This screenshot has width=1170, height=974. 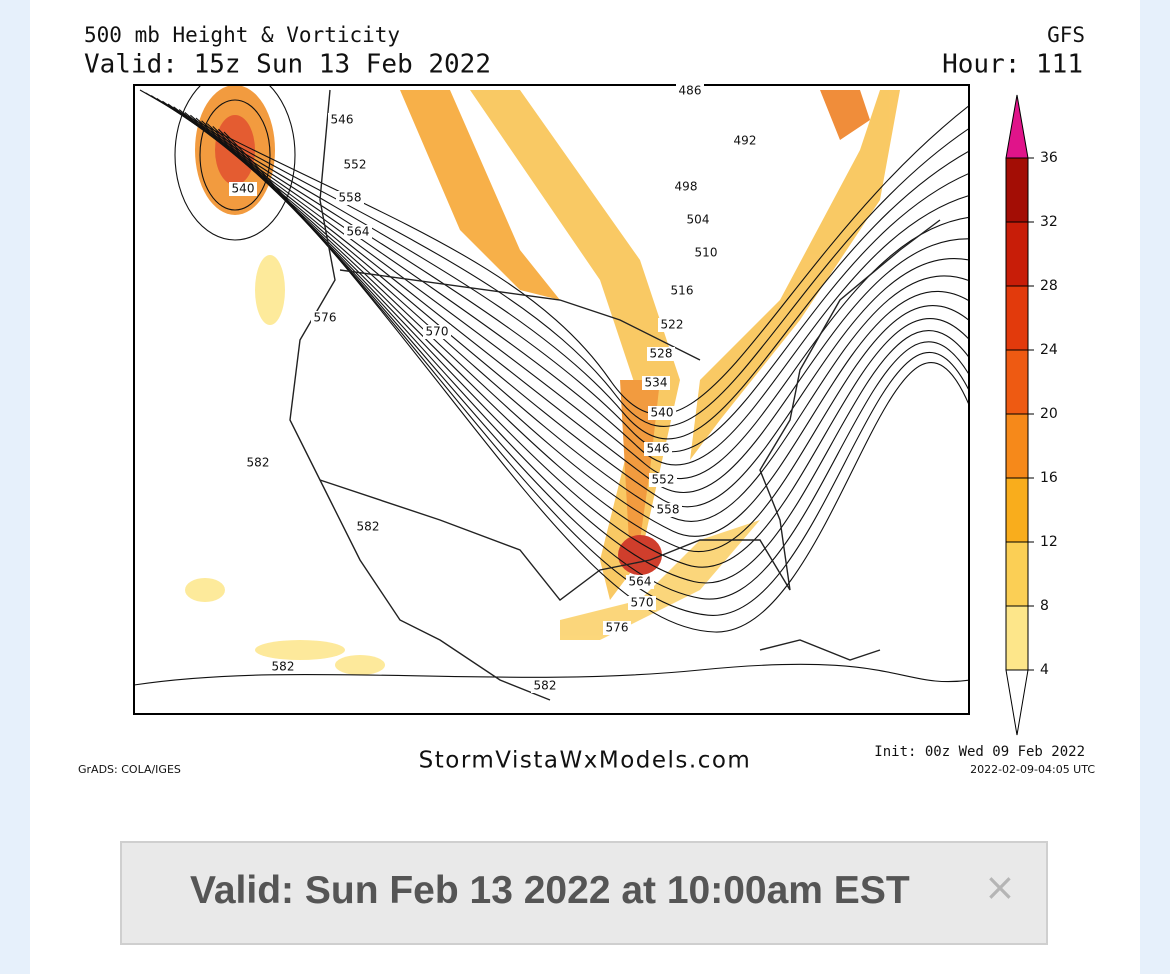 I want to click on contour-label: 534, so click(x=656, y=383).